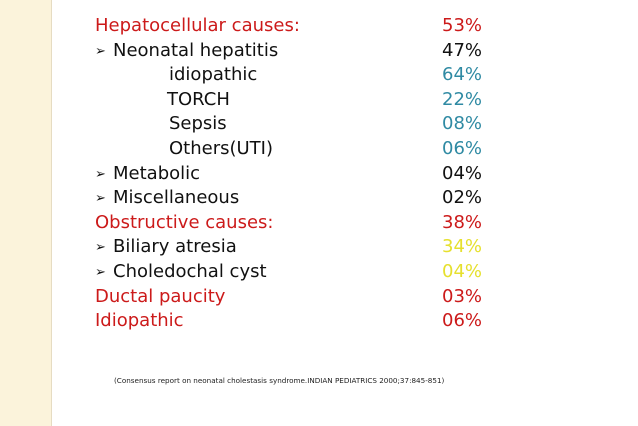  Describe the element at coordinates (295, 297) in the screenshot. I see `row-ductal-paucity: Ductal paucity 03%` at that location.